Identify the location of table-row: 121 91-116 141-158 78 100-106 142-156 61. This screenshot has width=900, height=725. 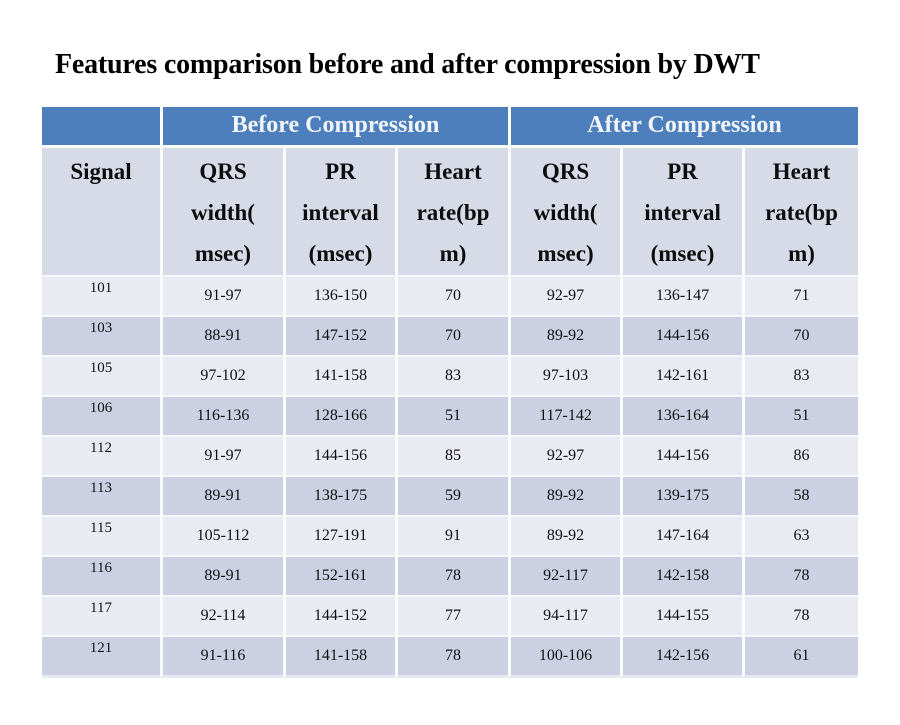
(450, 656).